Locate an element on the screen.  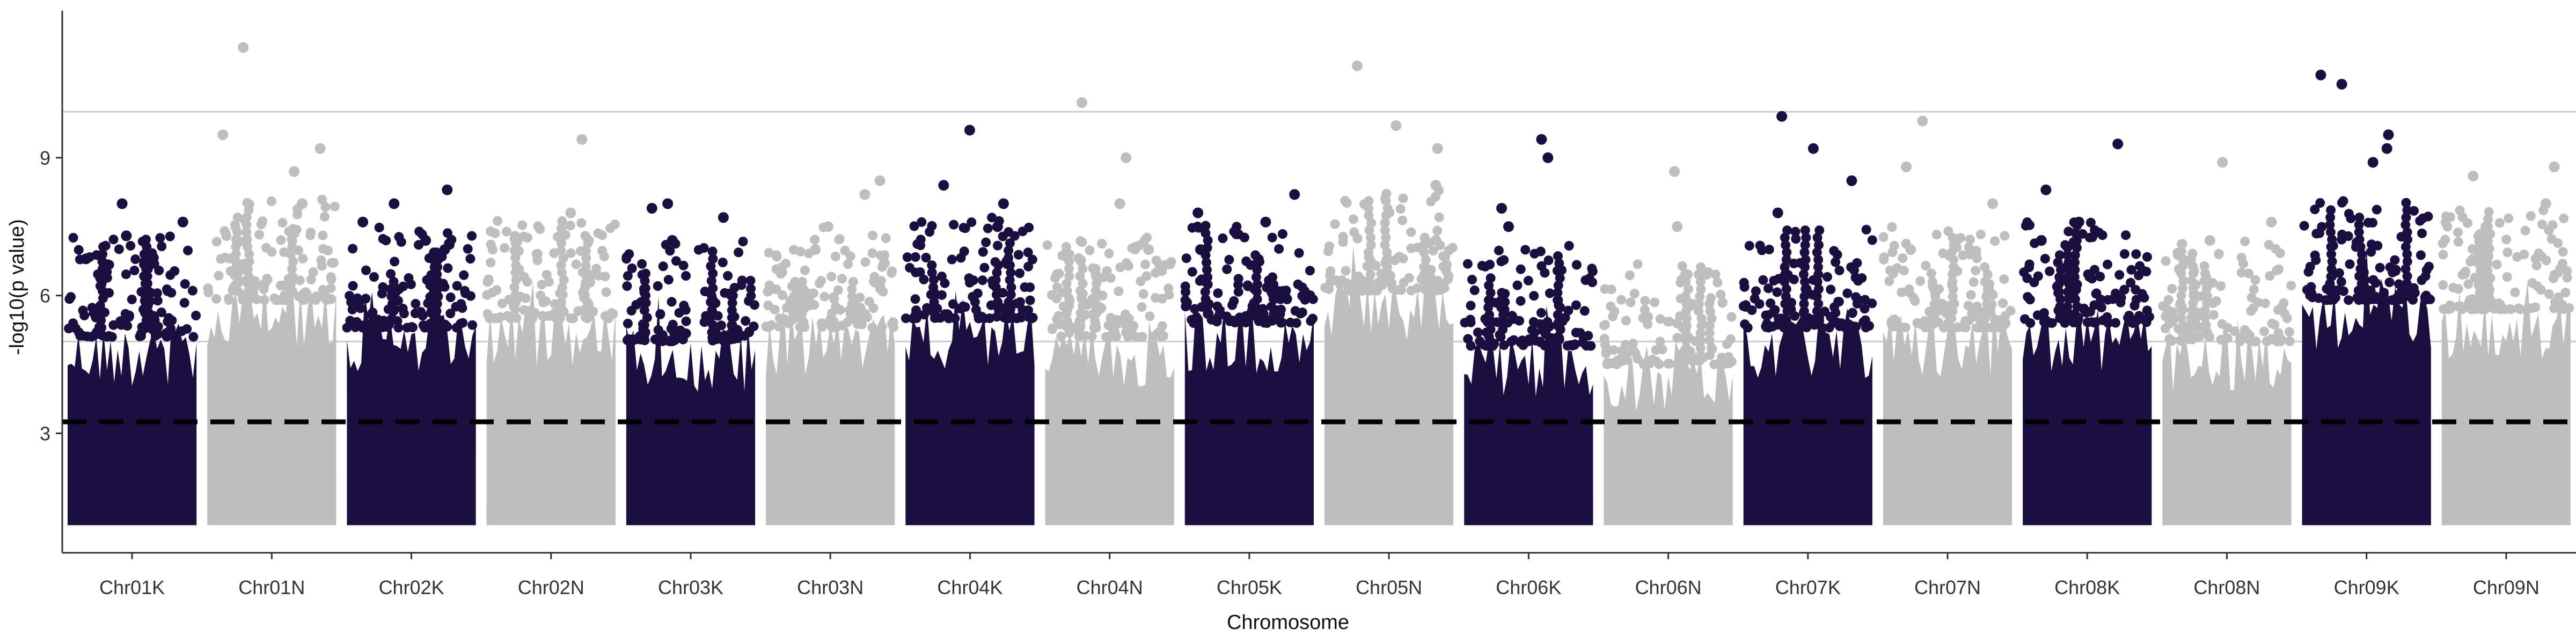
chromosome-Chr01K is located at coordinates (132, 361).